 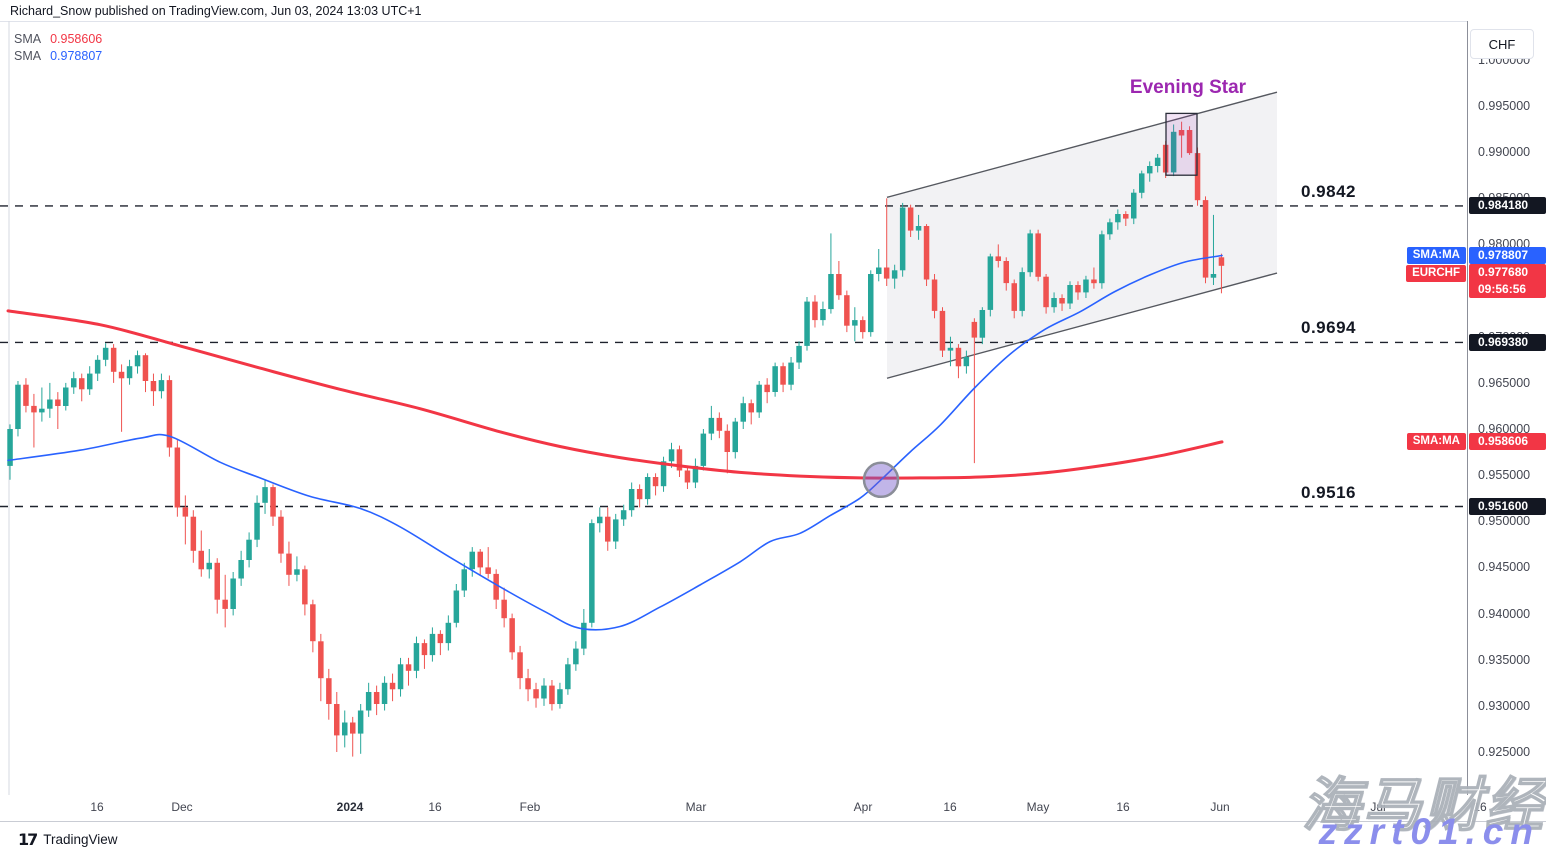 I want to click on price-tick-0.925000: 0.925000, so click(x=1504, y=752).